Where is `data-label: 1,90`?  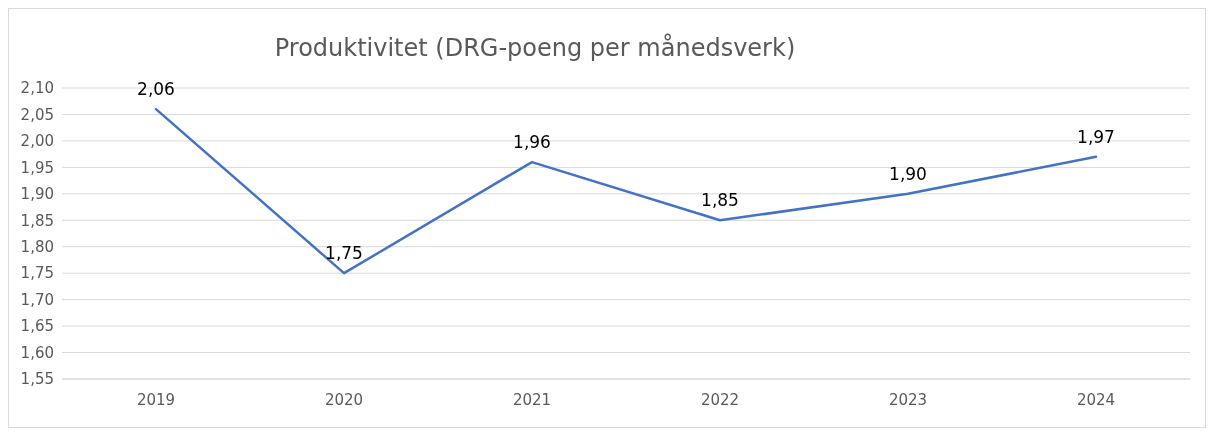
data-label: 1,90 is located at coordinates (908, 173).